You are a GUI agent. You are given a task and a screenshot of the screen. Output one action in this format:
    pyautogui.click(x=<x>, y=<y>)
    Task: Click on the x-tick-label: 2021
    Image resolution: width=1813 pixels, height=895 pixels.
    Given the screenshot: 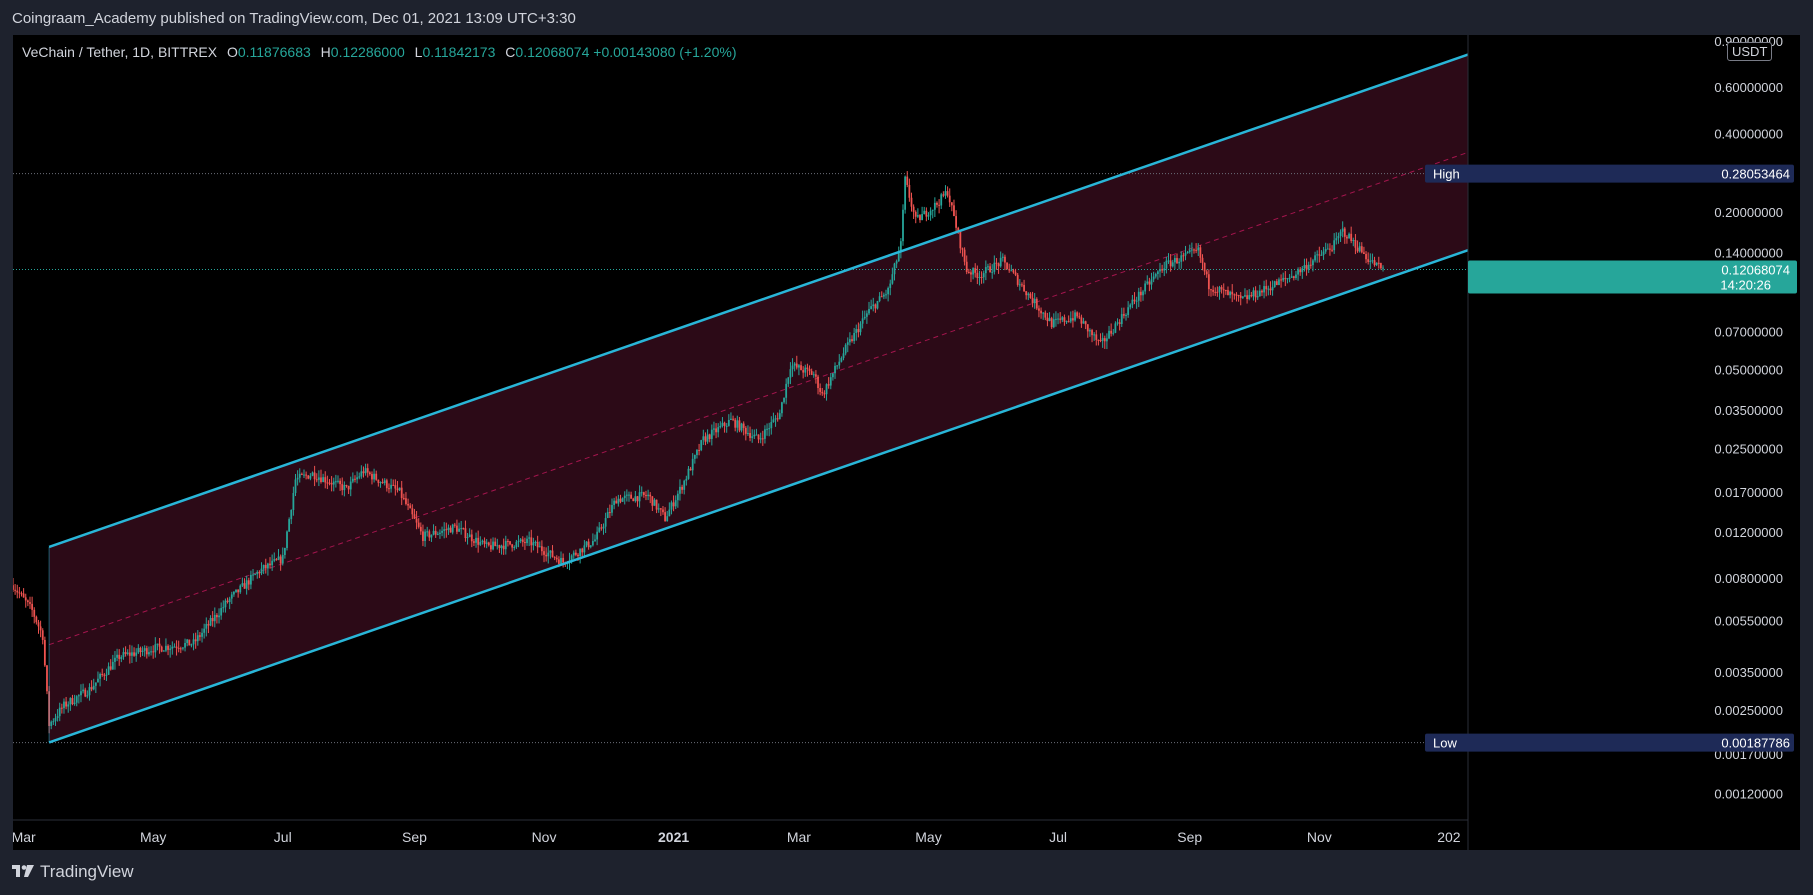 What is the action you would take?
    pyautogui.click(x=673, y=837)
    